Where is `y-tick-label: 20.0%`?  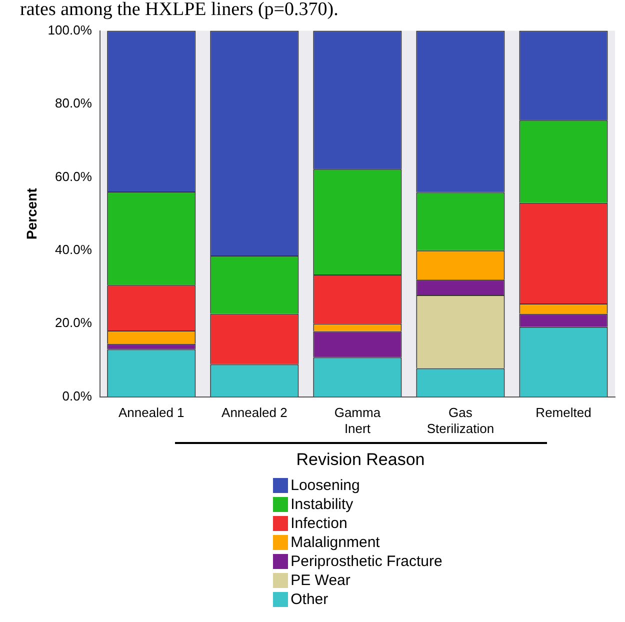 y-tick-label: 20.0% is located at coordinates (73, 322).